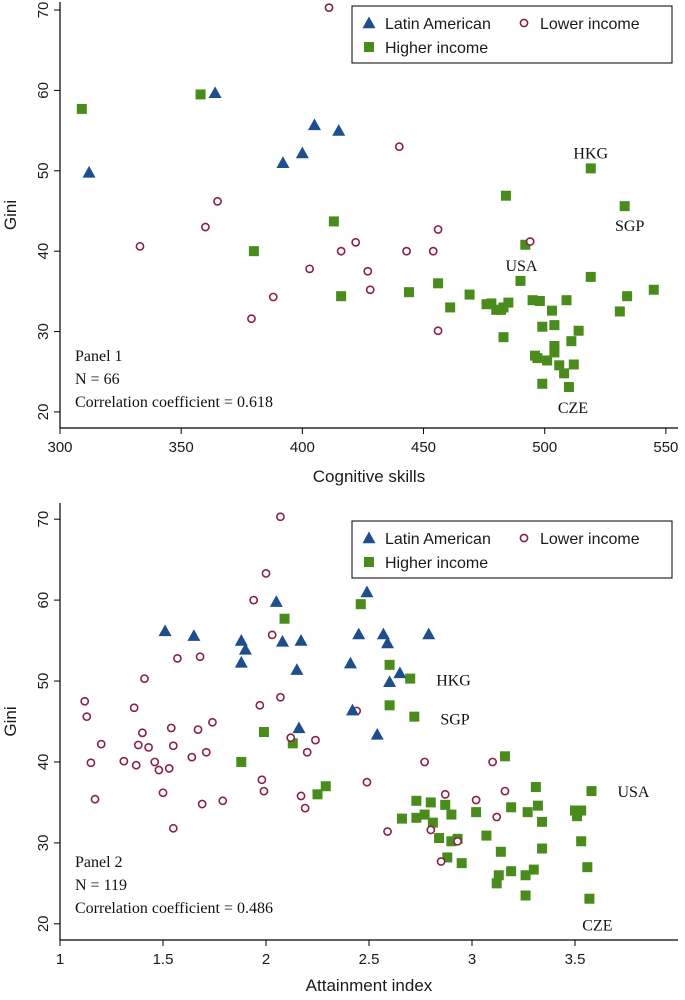 The image size is (685, 1000). What do you see at coordinates (214, 132) in the screenshot?
I see `series-latin-american` at bounding box center [214, 132].